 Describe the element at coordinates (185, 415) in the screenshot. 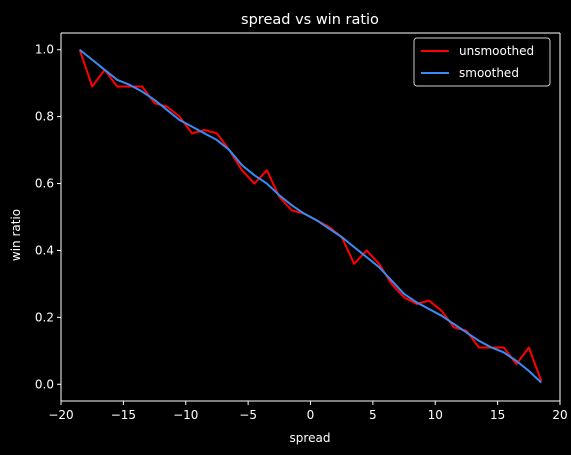

I see `x-tick-label: −10` at that location.